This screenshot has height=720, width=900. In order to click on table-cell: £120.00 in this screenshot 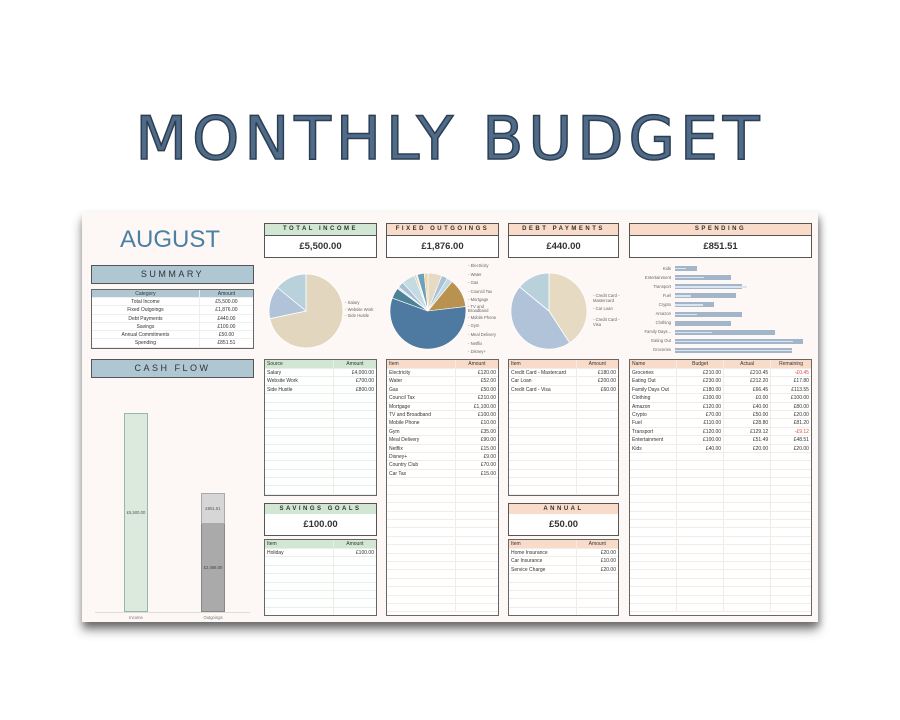, I will do `click(701, 406)`.